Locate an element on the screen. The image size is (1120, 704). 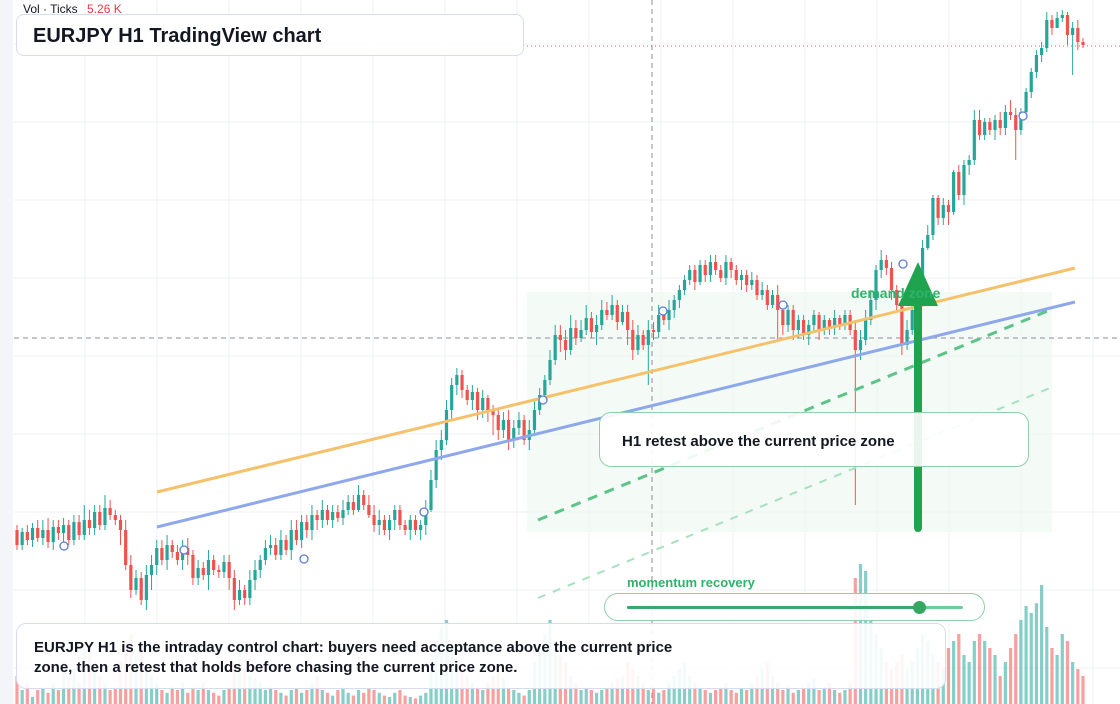
retest-callout: H1 retest above the current price zone is located at coordinates (814, 439).